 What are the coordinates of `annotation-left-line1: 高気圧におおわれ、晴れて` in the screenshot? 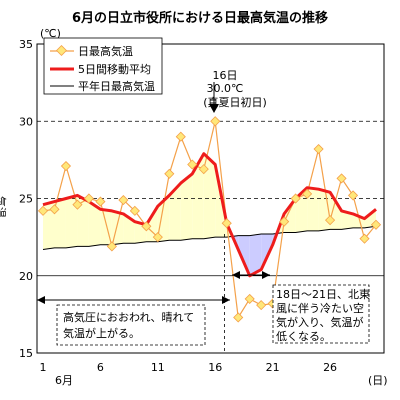 It's located at (128, 317).